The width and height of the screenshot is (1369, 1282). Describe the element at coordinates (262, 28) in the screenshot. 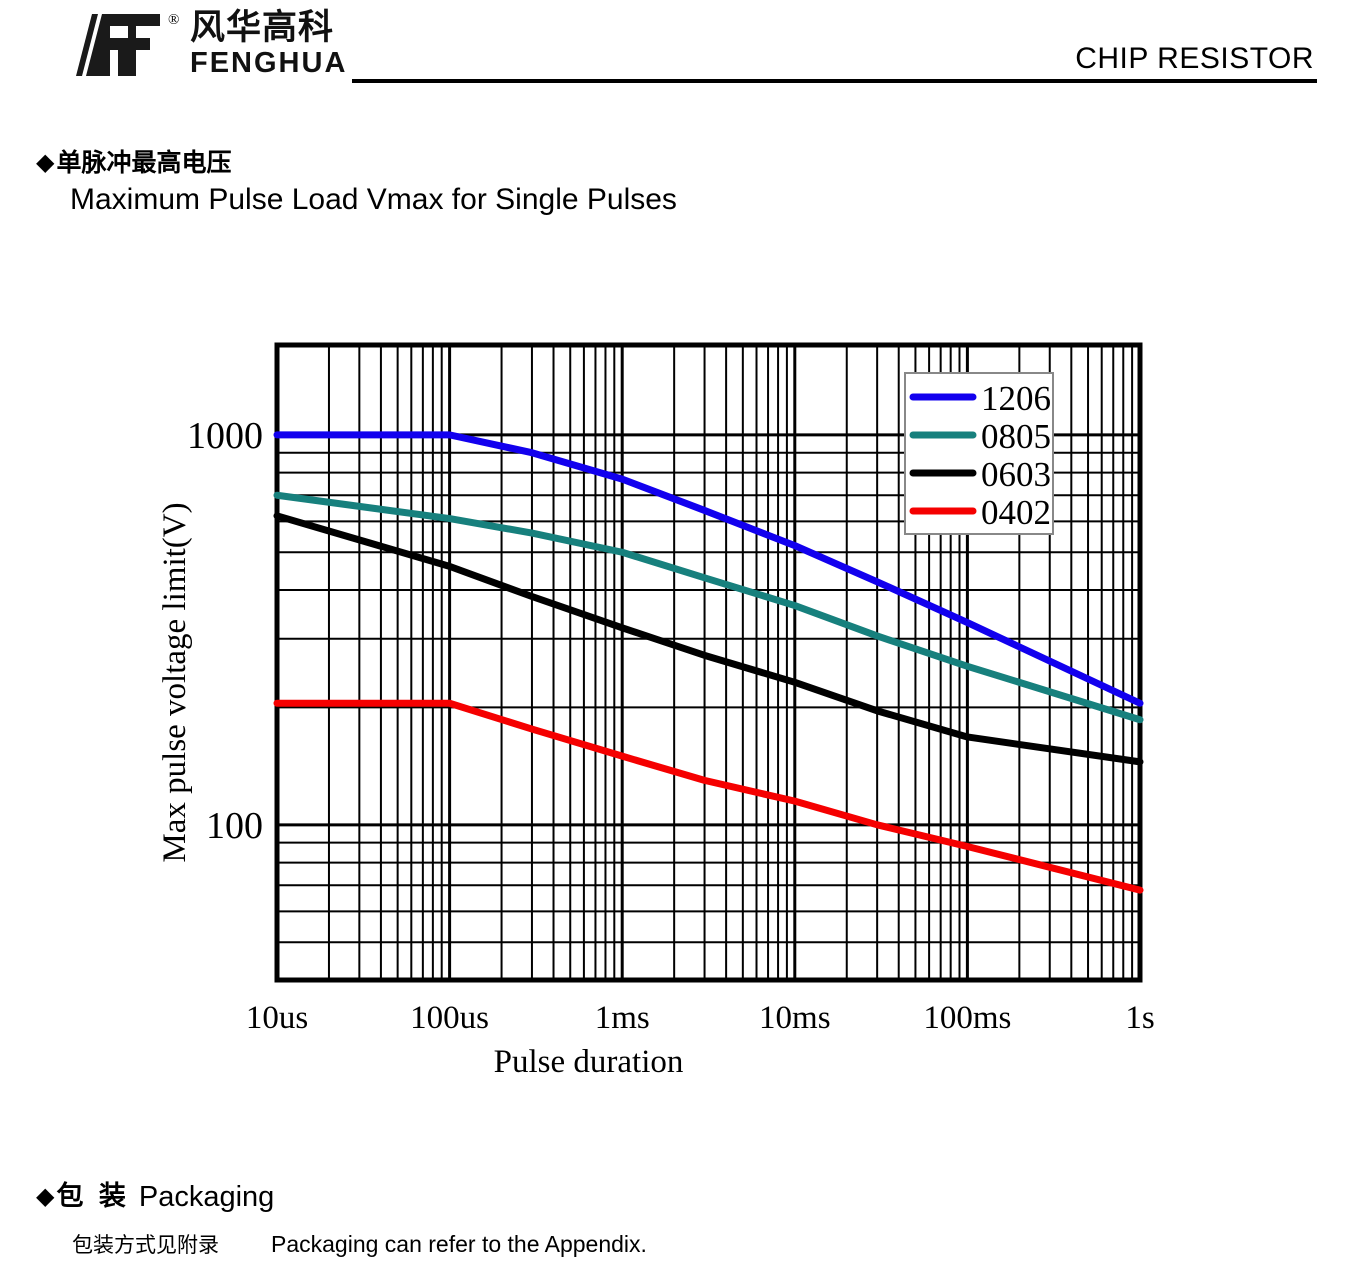

I see `logo-chinese-name: 风华高科` at that location.